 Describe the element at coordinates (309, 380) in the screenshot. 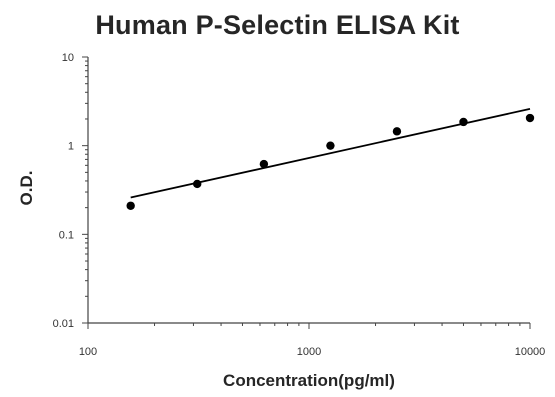

I see `x-axis-title: Concentration(pg/ml)` at that location.